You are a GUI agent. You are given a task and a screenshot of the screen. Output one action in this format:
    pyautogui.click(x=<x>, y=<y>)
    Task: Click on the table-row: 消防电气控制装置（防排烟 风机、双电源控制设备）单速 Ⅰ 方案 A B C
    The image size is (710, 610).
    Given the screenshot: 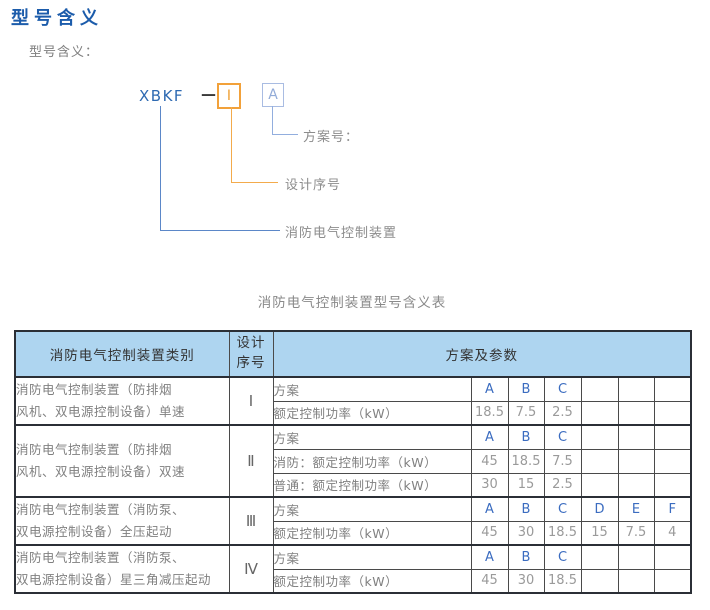 What is the action you would take?
    pyautogui.click(x=353, y=401)
    